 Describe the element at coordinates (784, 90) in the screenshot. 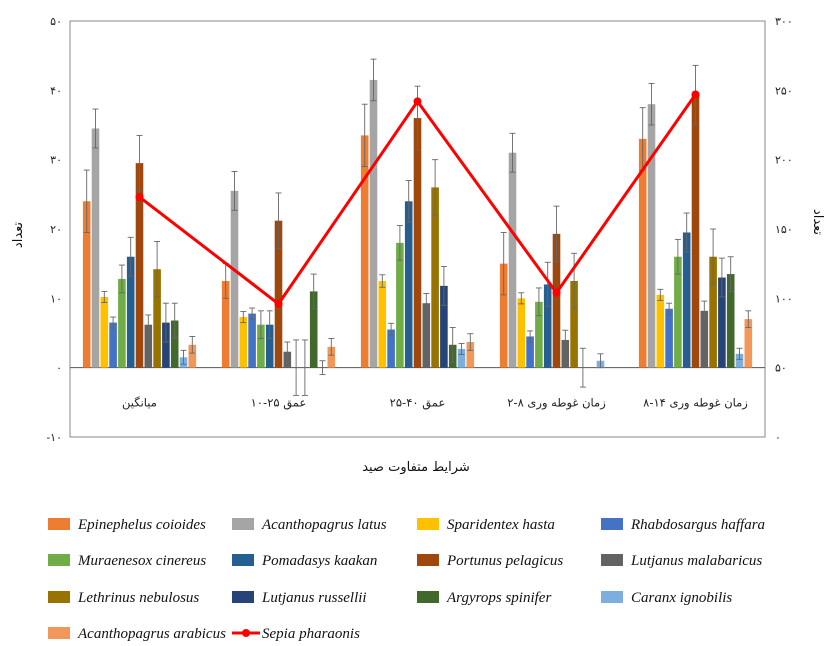

I see `y2-tick-label: ۲۵۰` at that location.